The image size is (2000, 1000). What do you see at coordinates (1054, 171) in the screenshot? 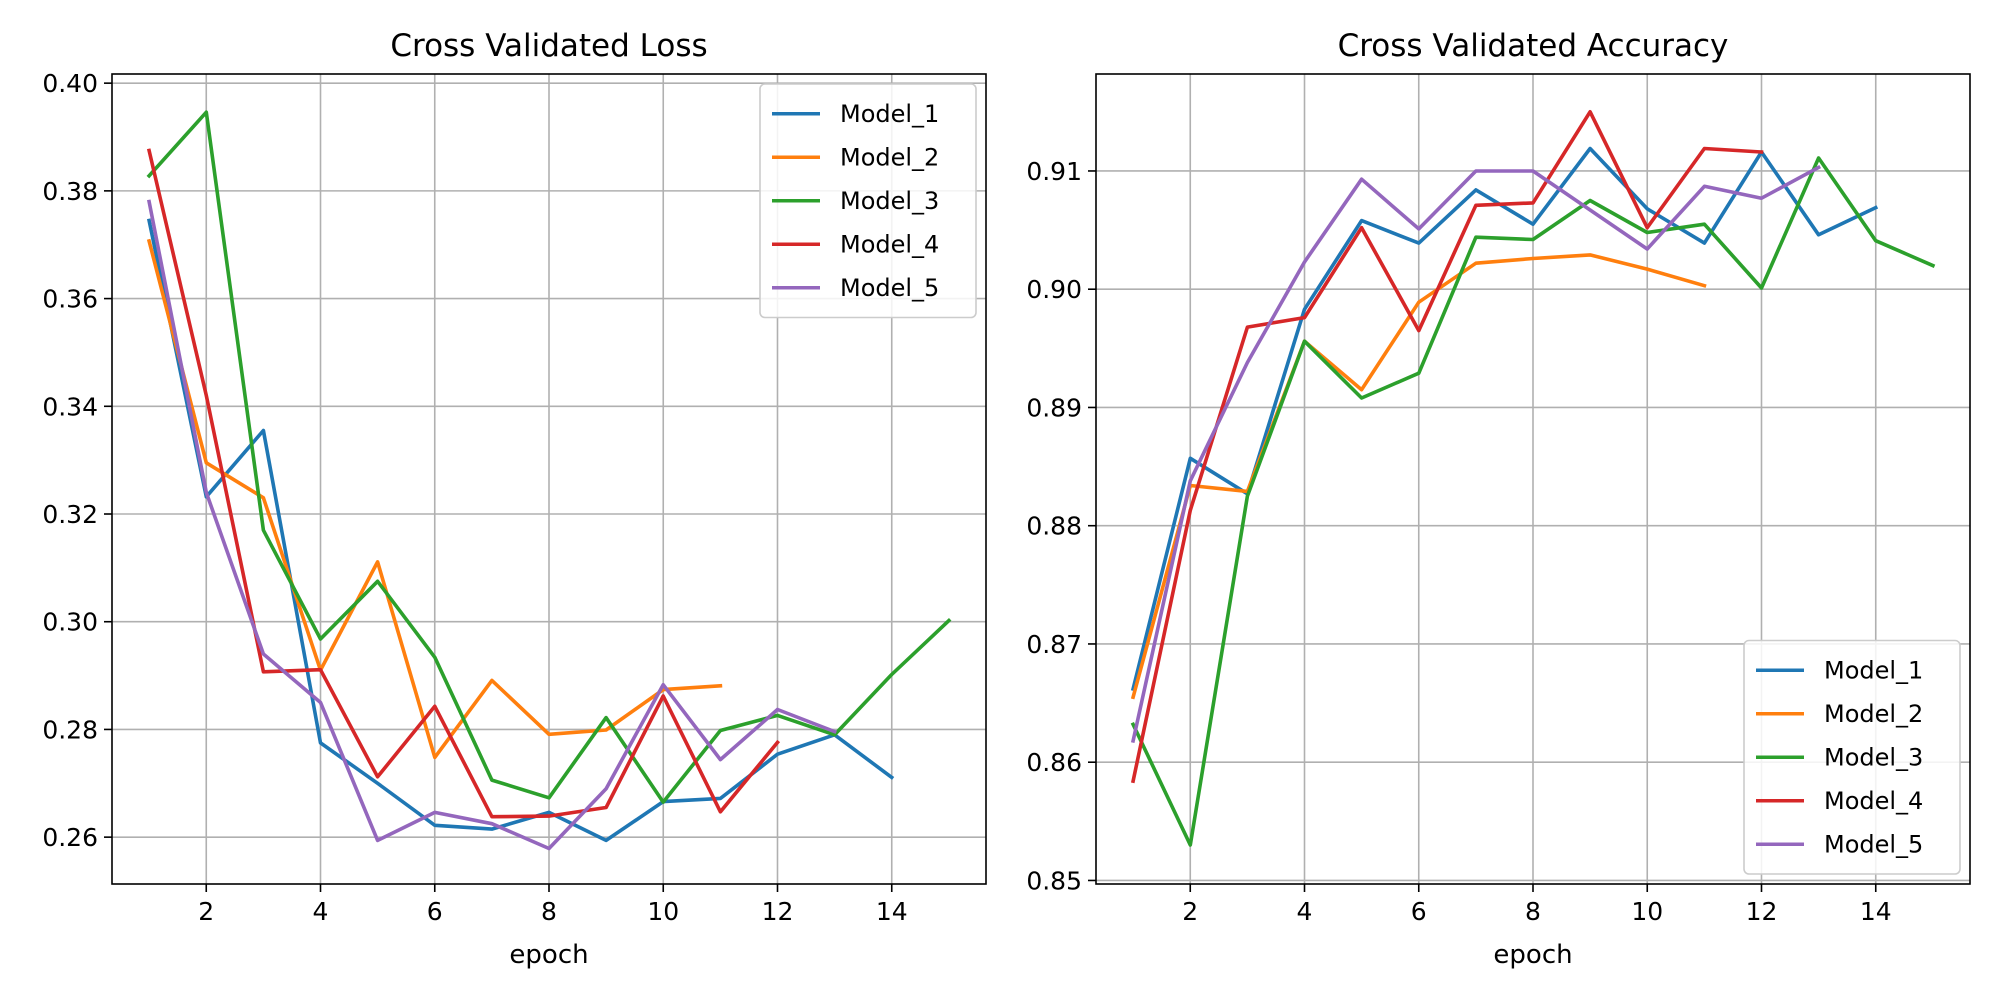
I see `accuracy-y-tick-label: 0.91` at bounding box center [1054, 171].